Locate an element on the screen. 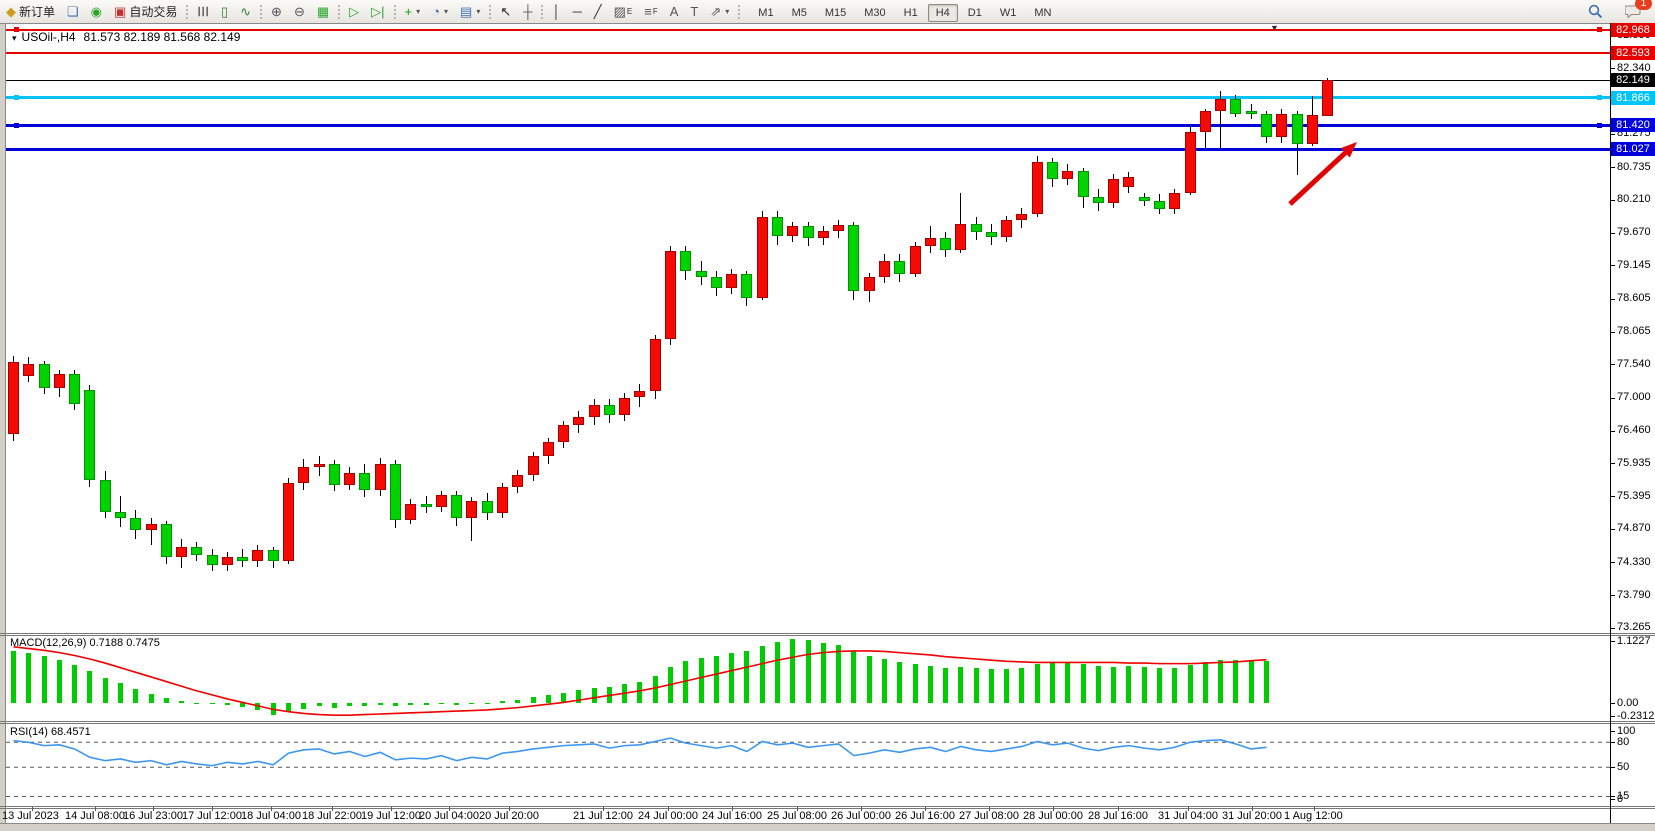 The width and height of the screenshot is (1655, 831). chart-shift-marker-icon: ▼ is located at coordinates (1274, 28).